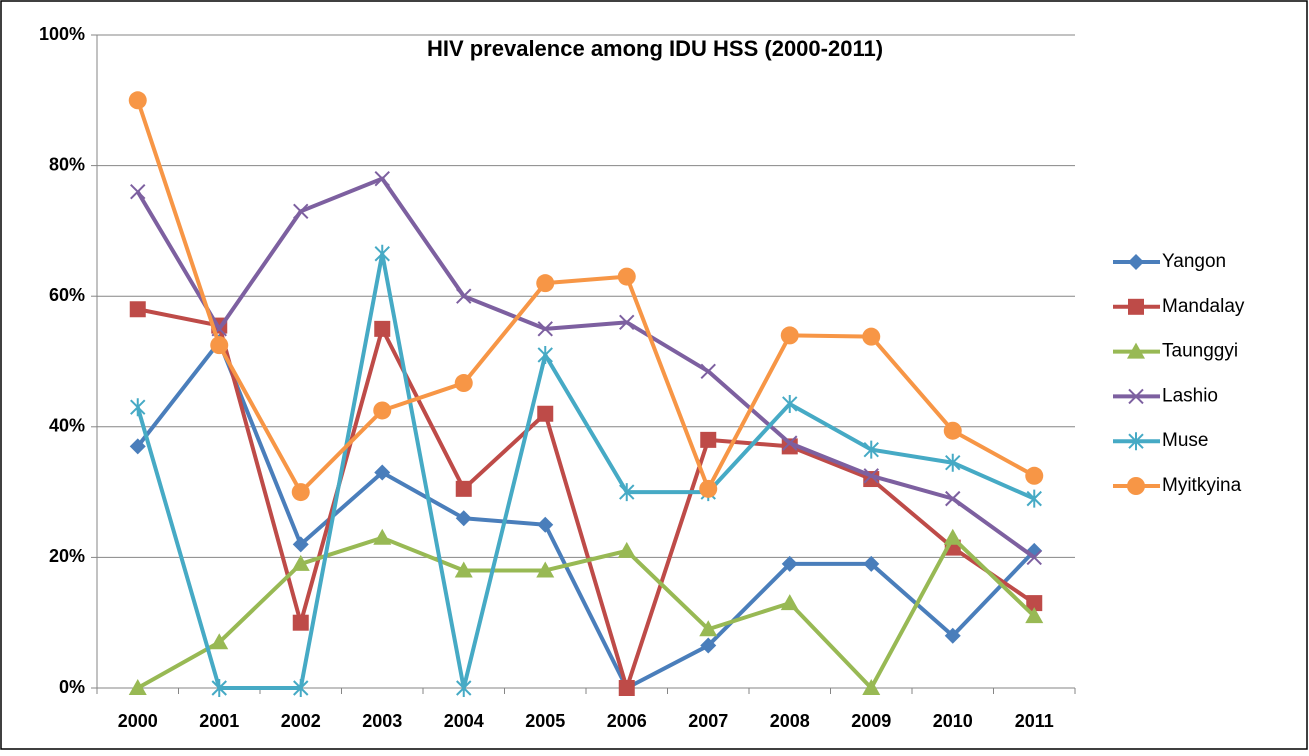 The width and height of the screenshot is (1309, 756). Describe the element at coordinates (301, 721) in the screenshot. I see `x-tick-label: 2002` at that location.